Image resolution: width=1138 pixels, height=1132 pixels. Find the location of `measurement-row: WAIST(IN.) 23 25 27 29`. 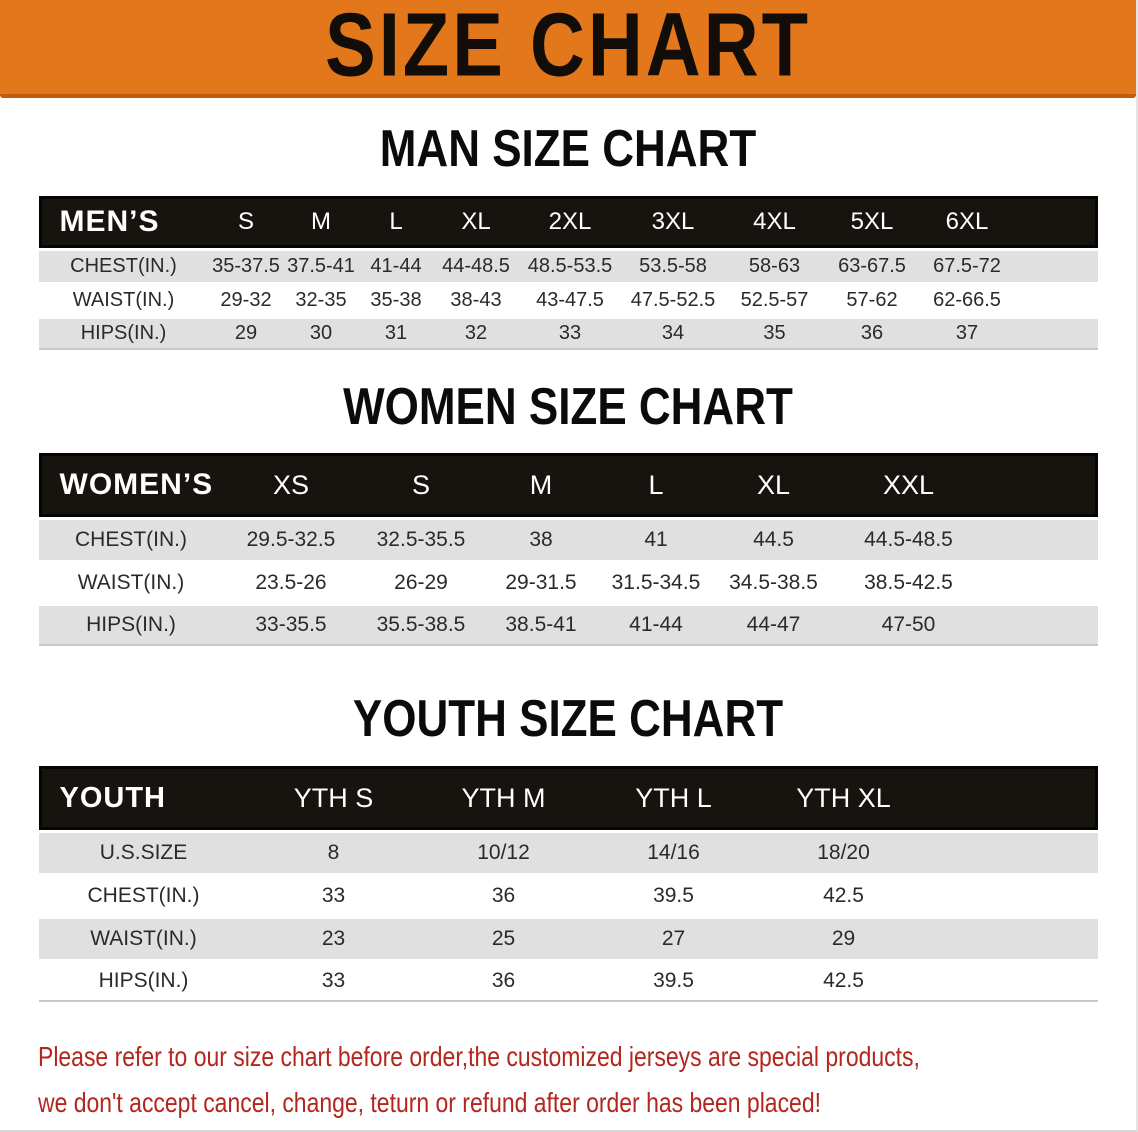

measurement-row: WAIST(IN.) 23 25 27 29 is located at coordinates (568, 937).